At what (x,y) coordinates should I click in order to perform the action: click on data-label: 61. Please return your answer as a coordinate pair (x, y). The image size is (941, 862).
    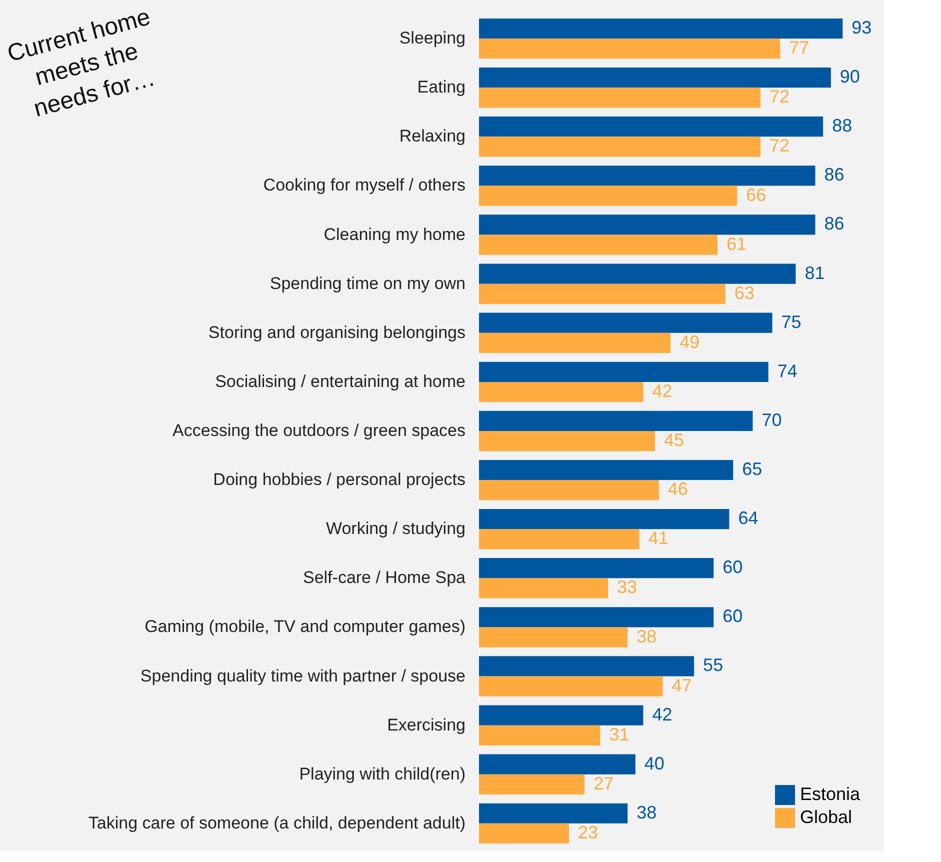
    Looking at the image, I should click on (736, 244).